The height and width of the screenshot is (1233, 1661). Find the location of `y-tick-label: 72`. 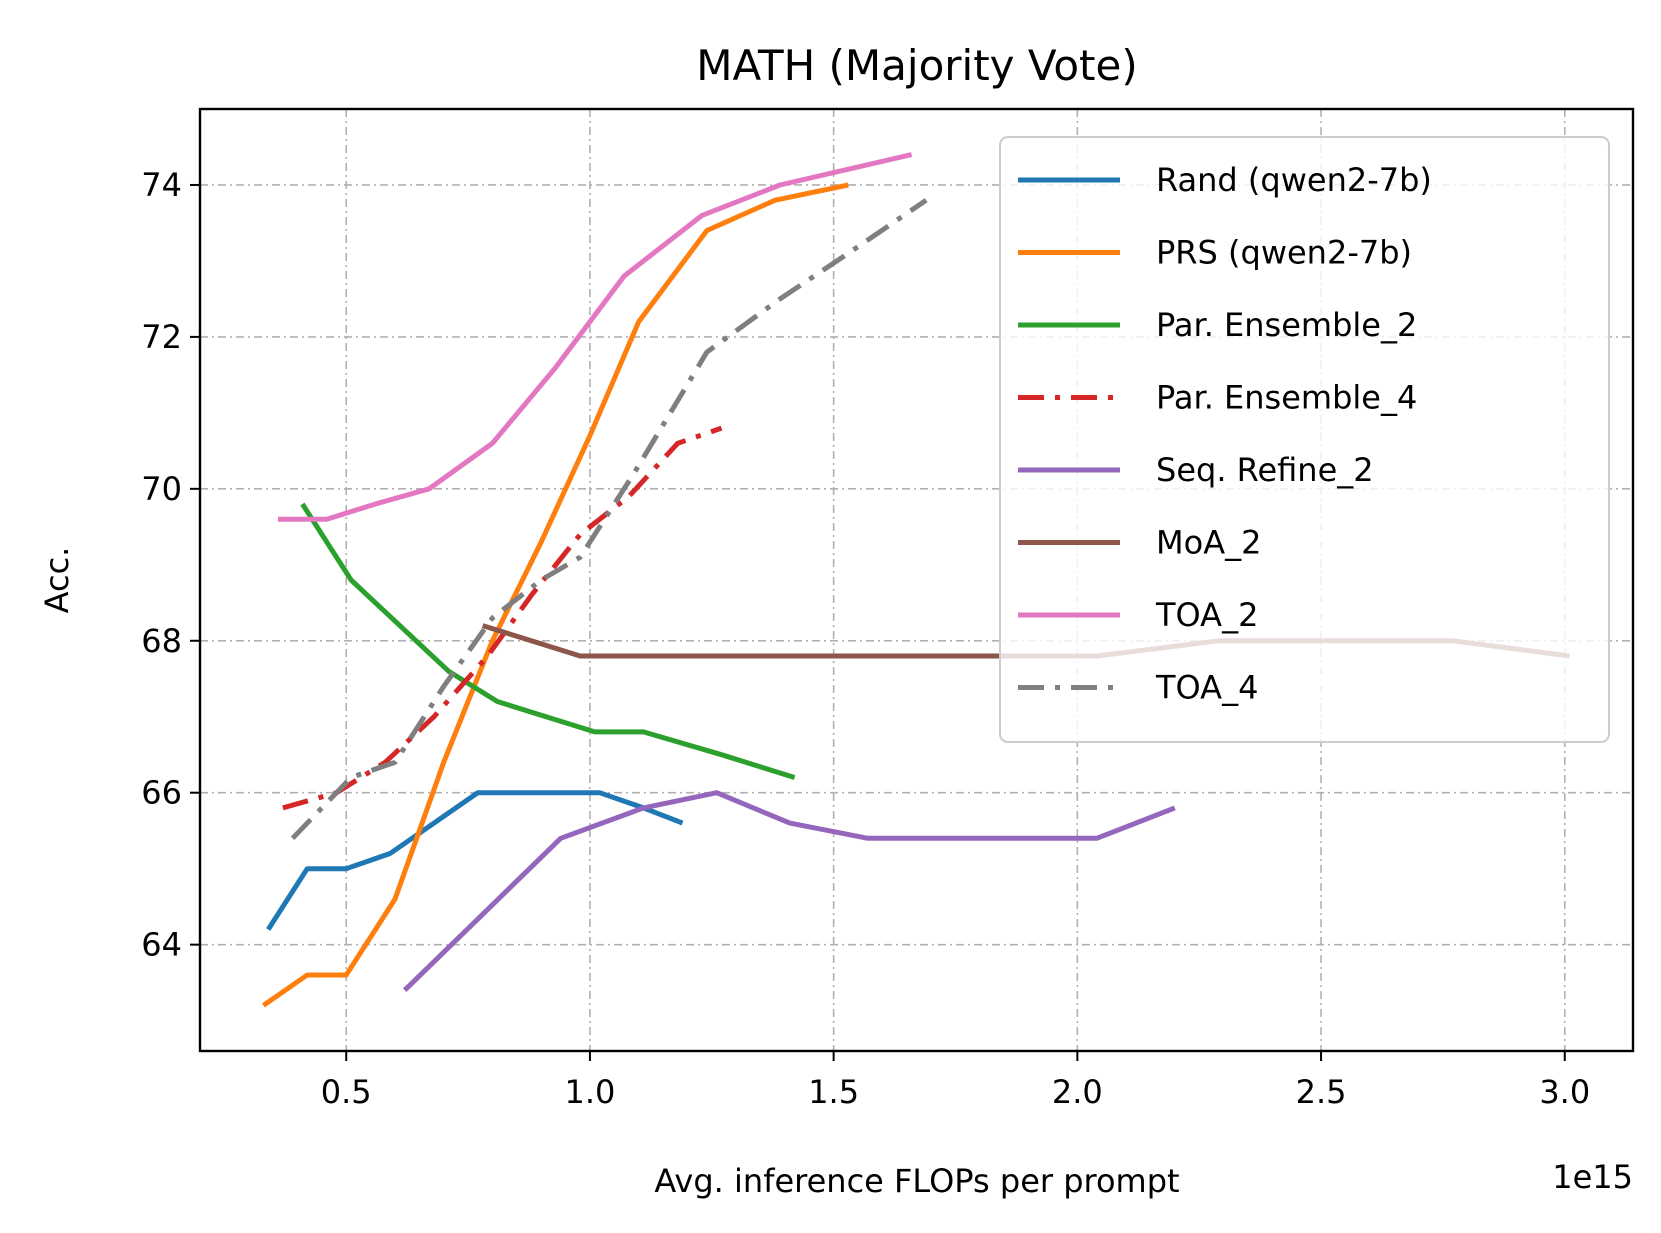

y-tick-label: 72 is located at coordinates (161, 337).